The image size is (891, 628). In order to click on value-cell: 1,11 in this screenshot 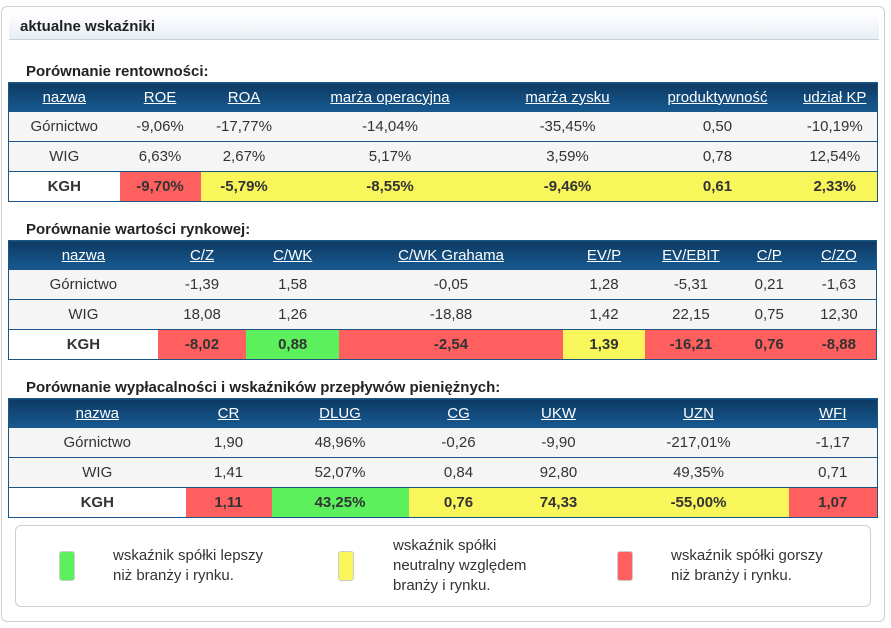, I will do `click(228, 502)`.